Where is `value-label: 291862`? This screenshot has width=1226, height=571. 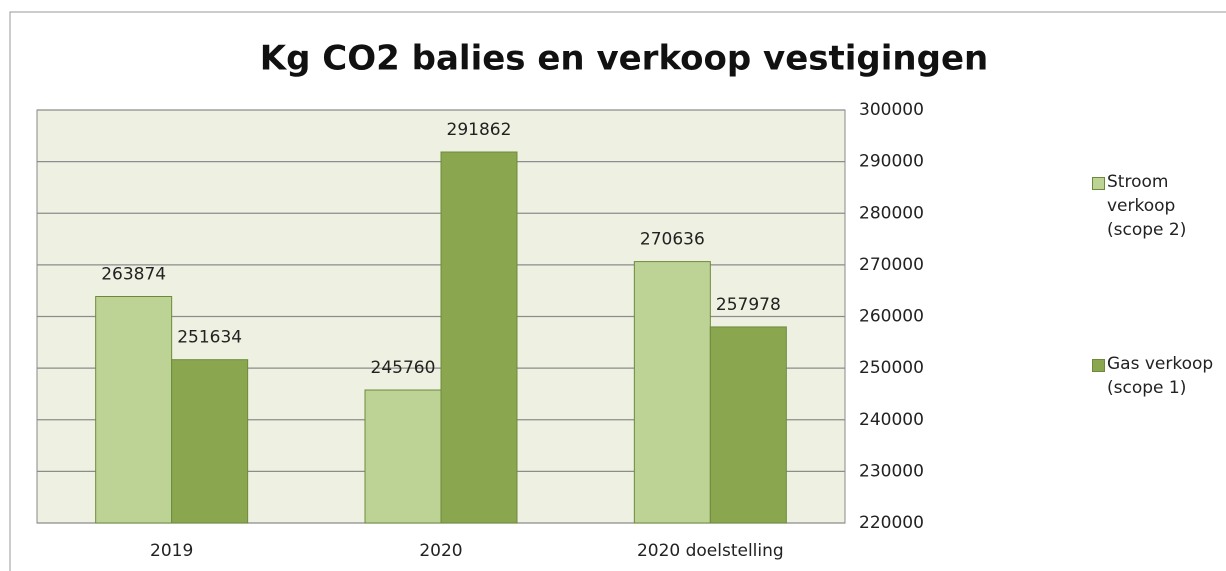 value-label: 291862 is located at coordinates (479, 130).